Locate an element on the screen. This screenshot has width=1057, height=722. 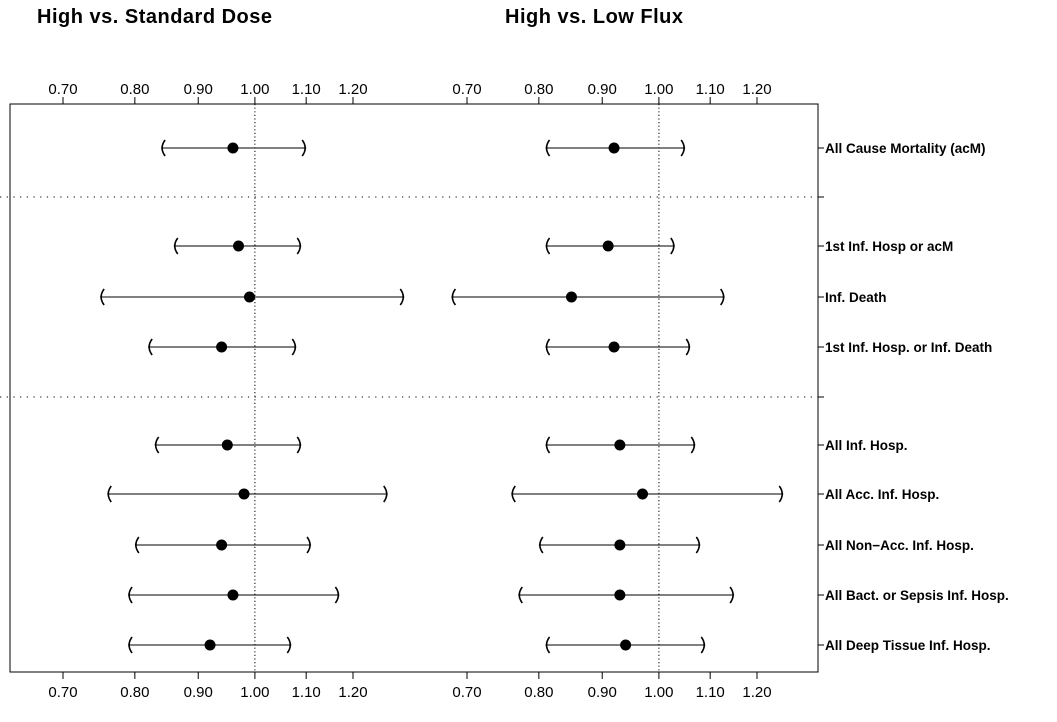
outcome-label: All Acc. Inf. Hosp. is located at coordinates (882, 494).